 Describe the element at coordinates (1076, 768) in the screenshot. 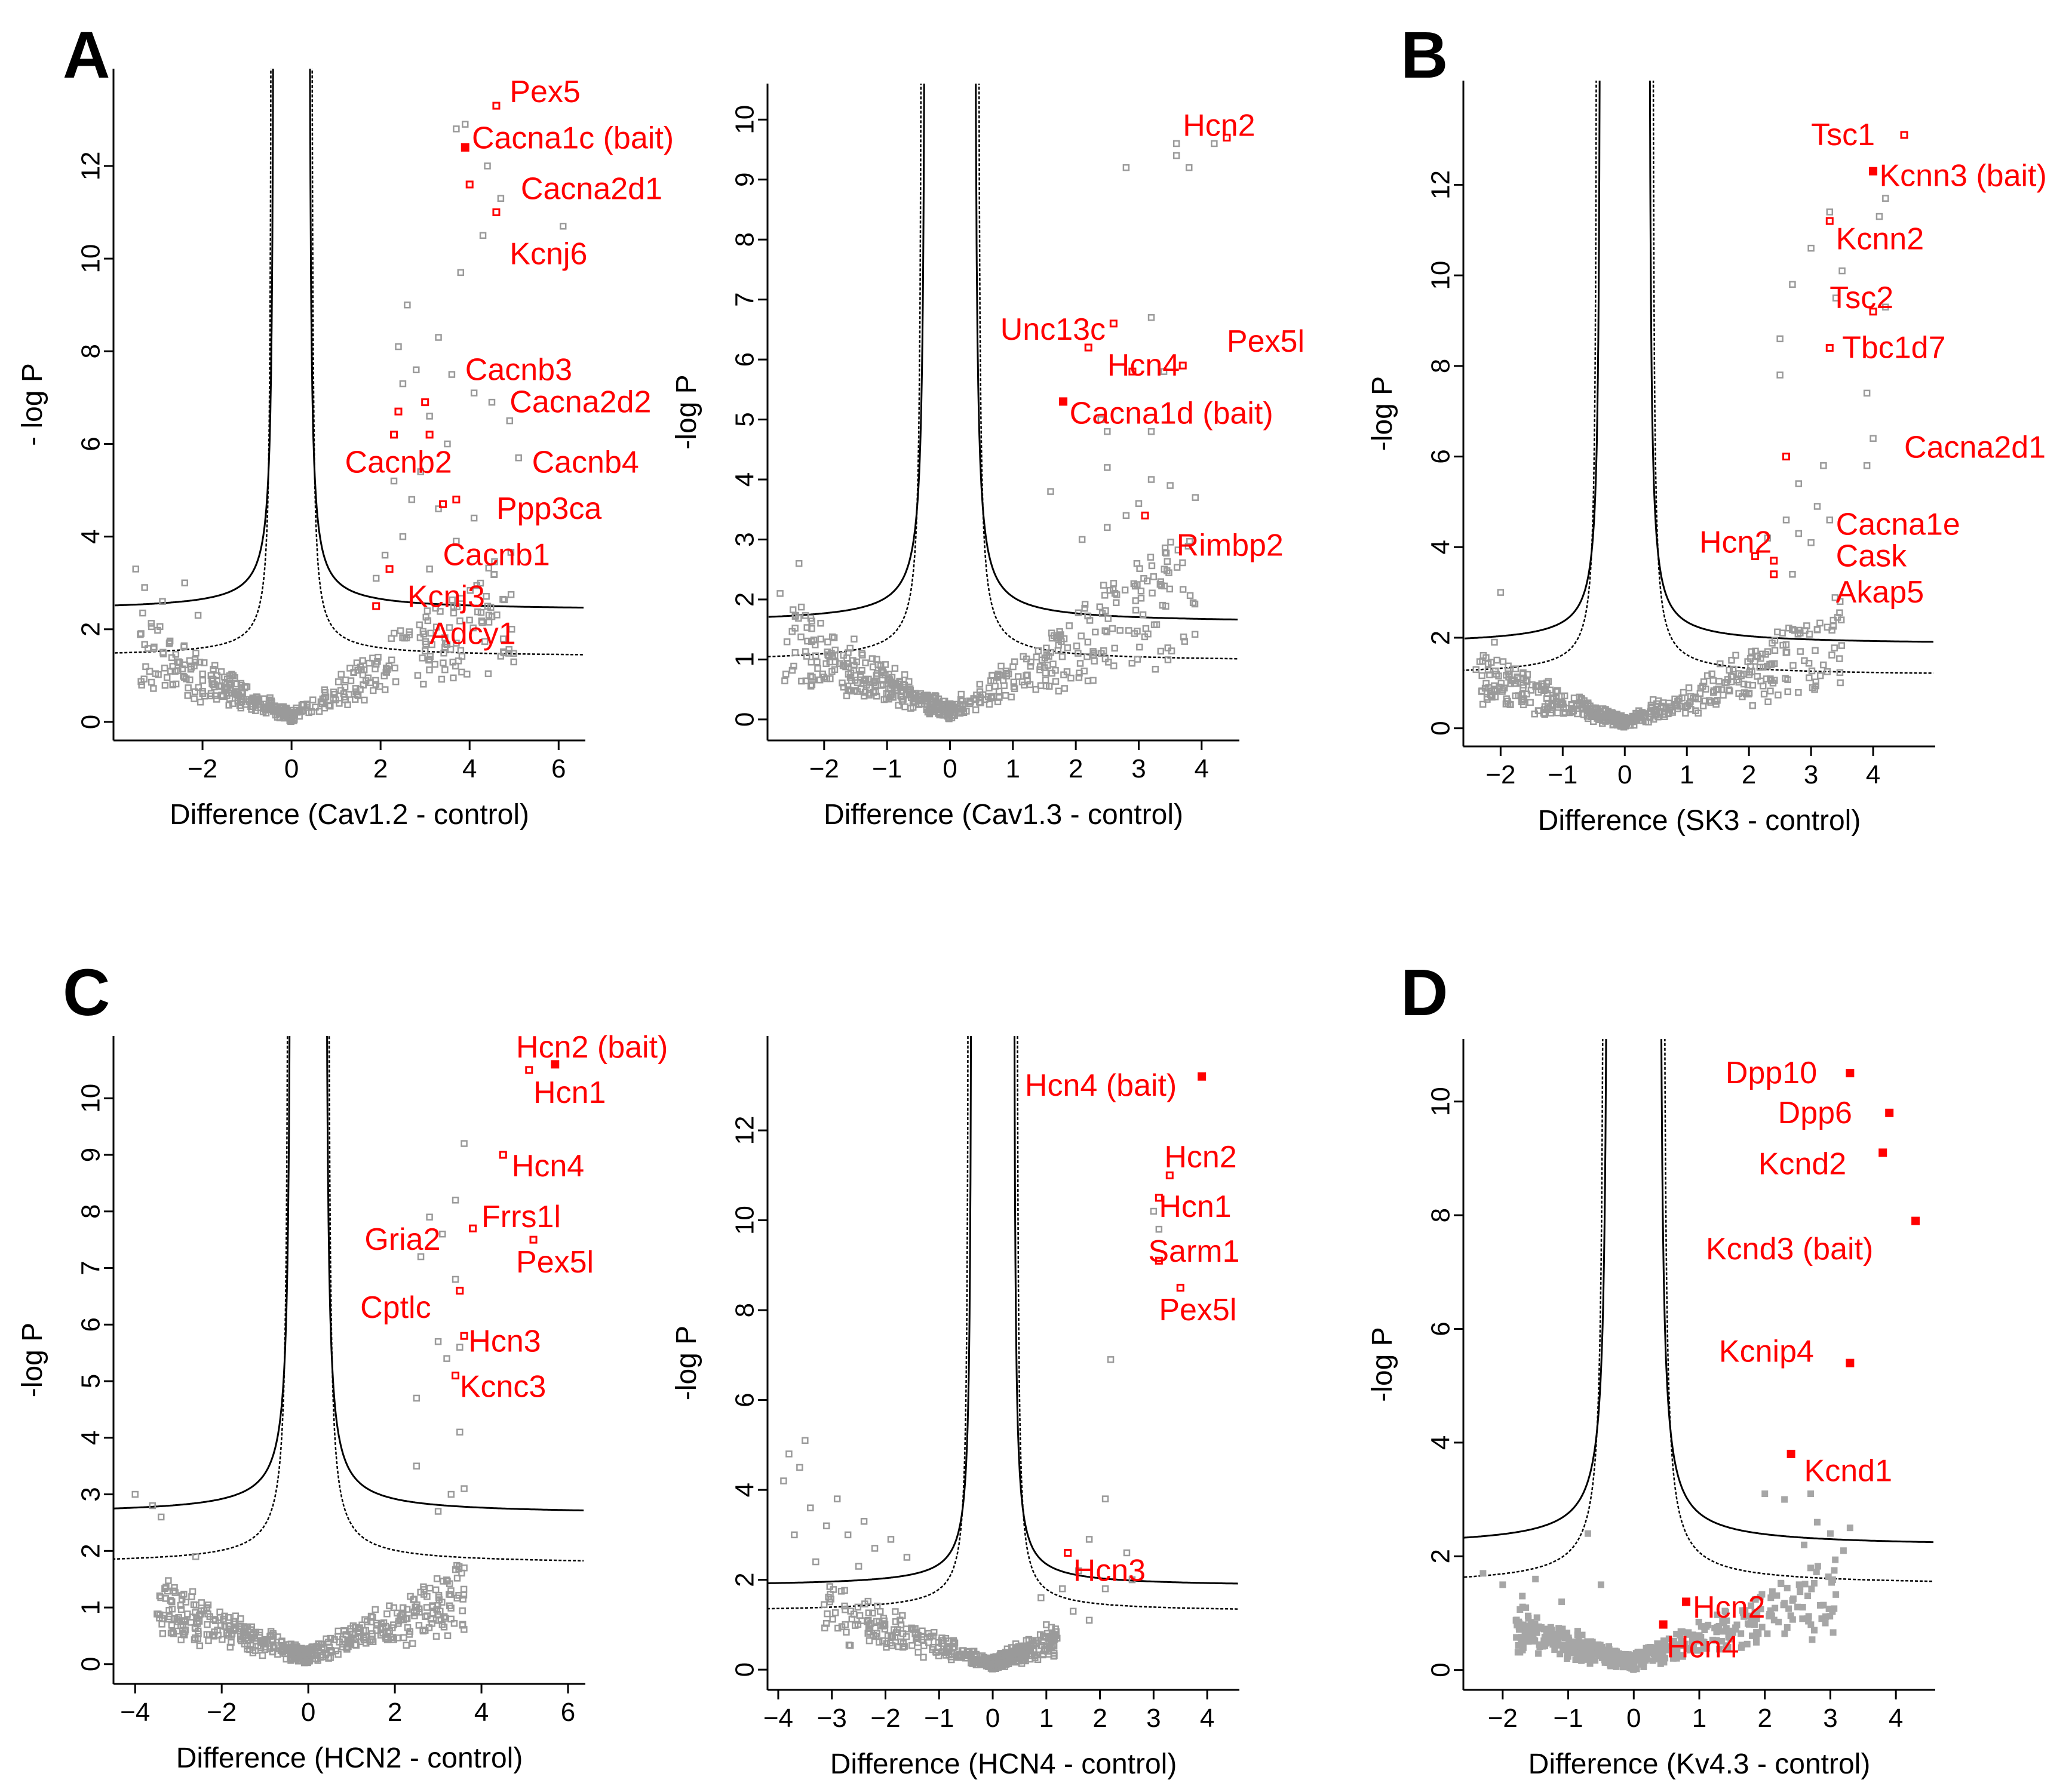

I see `x-tick-label: 2` at that location.